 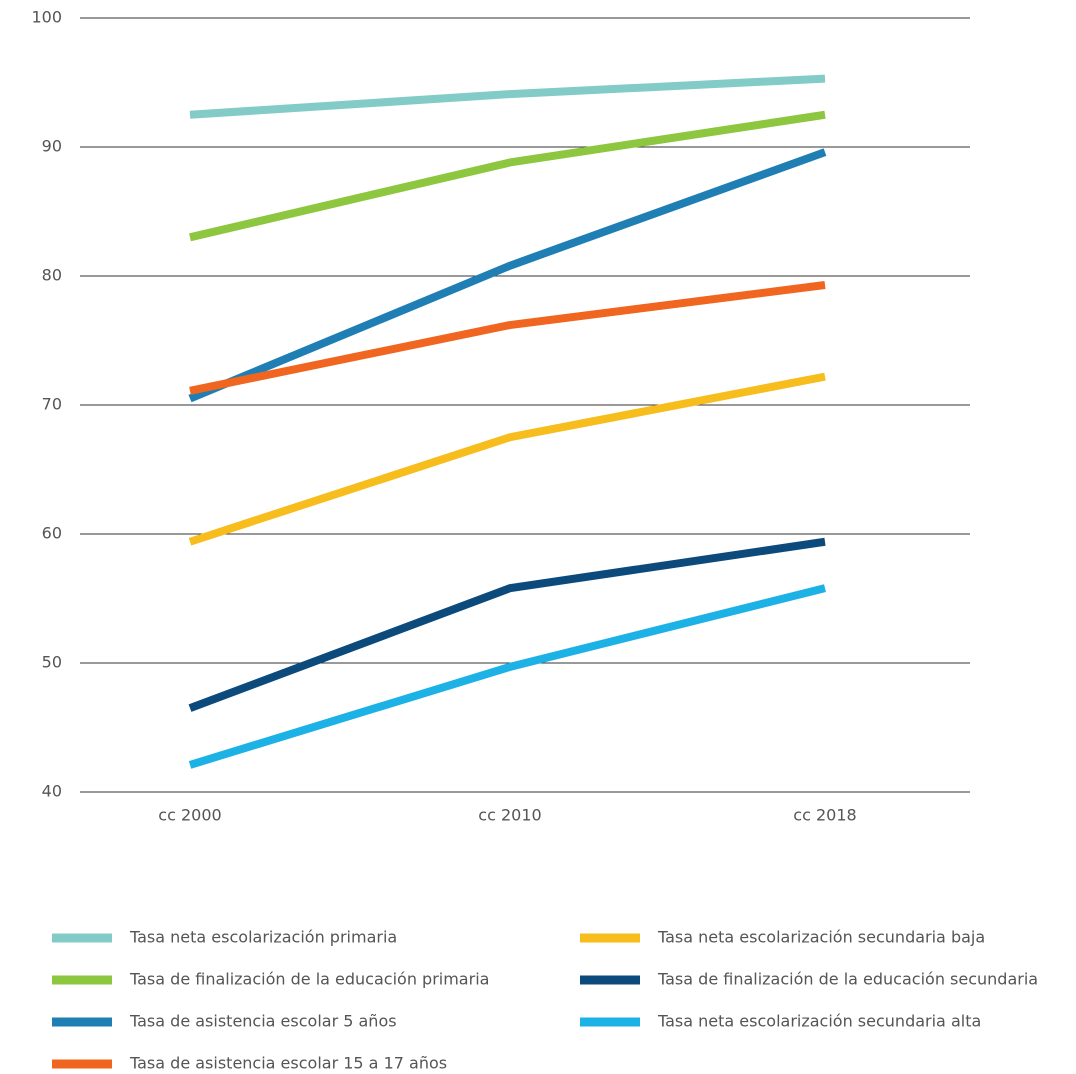 I want to click on x-tick-label: cc 2018, so click(x=824, y=815).